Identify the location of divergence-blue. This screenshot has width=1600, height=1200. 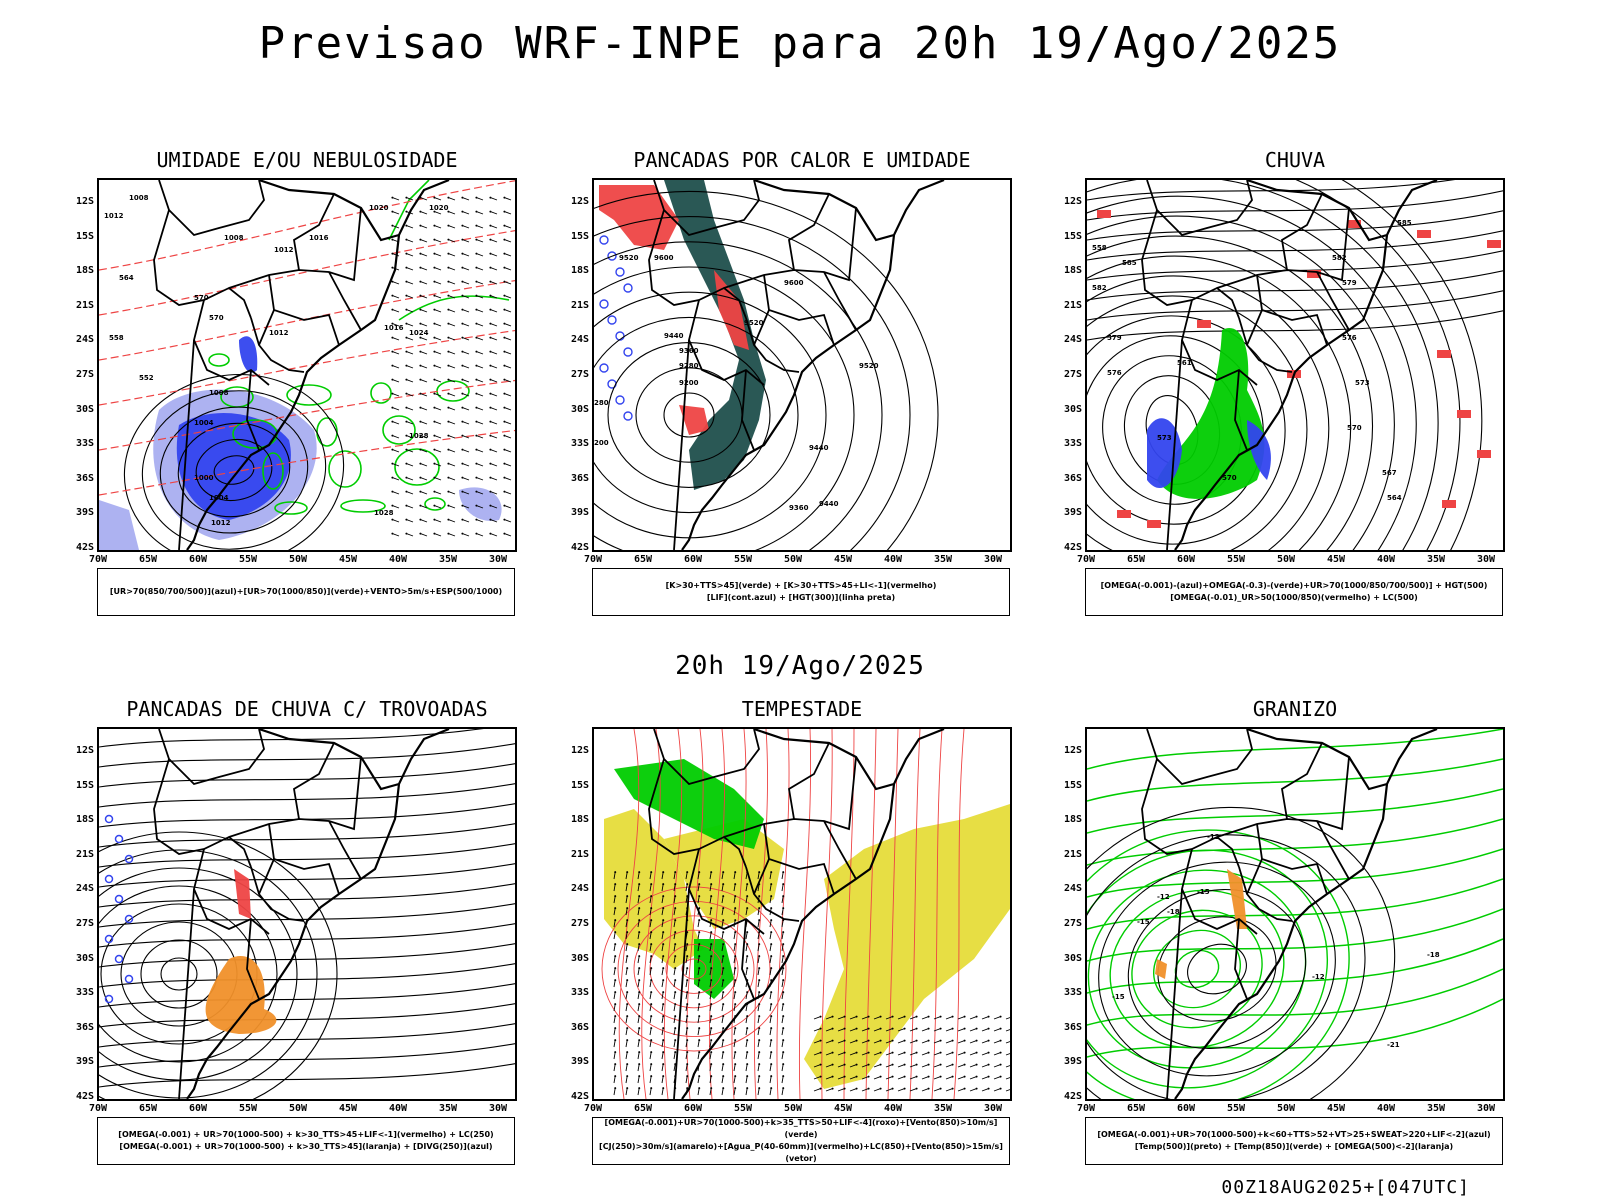
(119, 909).